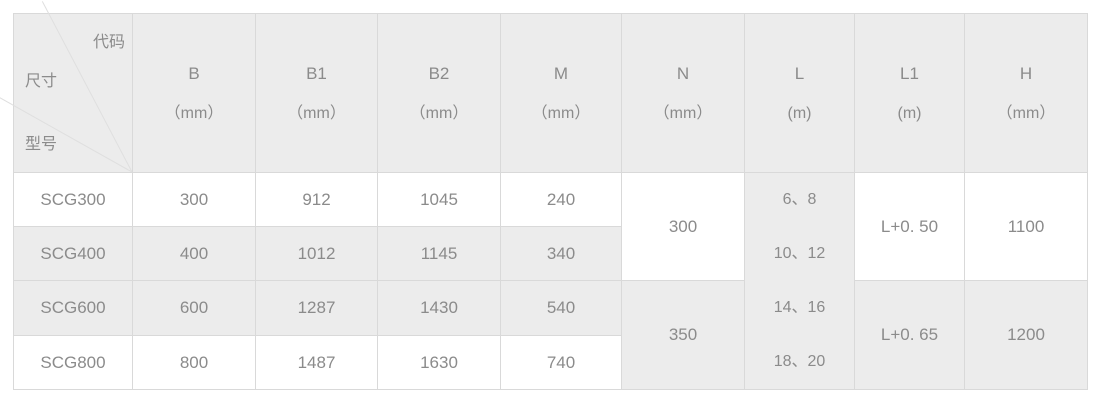 The height and width of the screenshot is (402, 1098). I want to click on cell-n-merged-top: 300, so click(683, 226).